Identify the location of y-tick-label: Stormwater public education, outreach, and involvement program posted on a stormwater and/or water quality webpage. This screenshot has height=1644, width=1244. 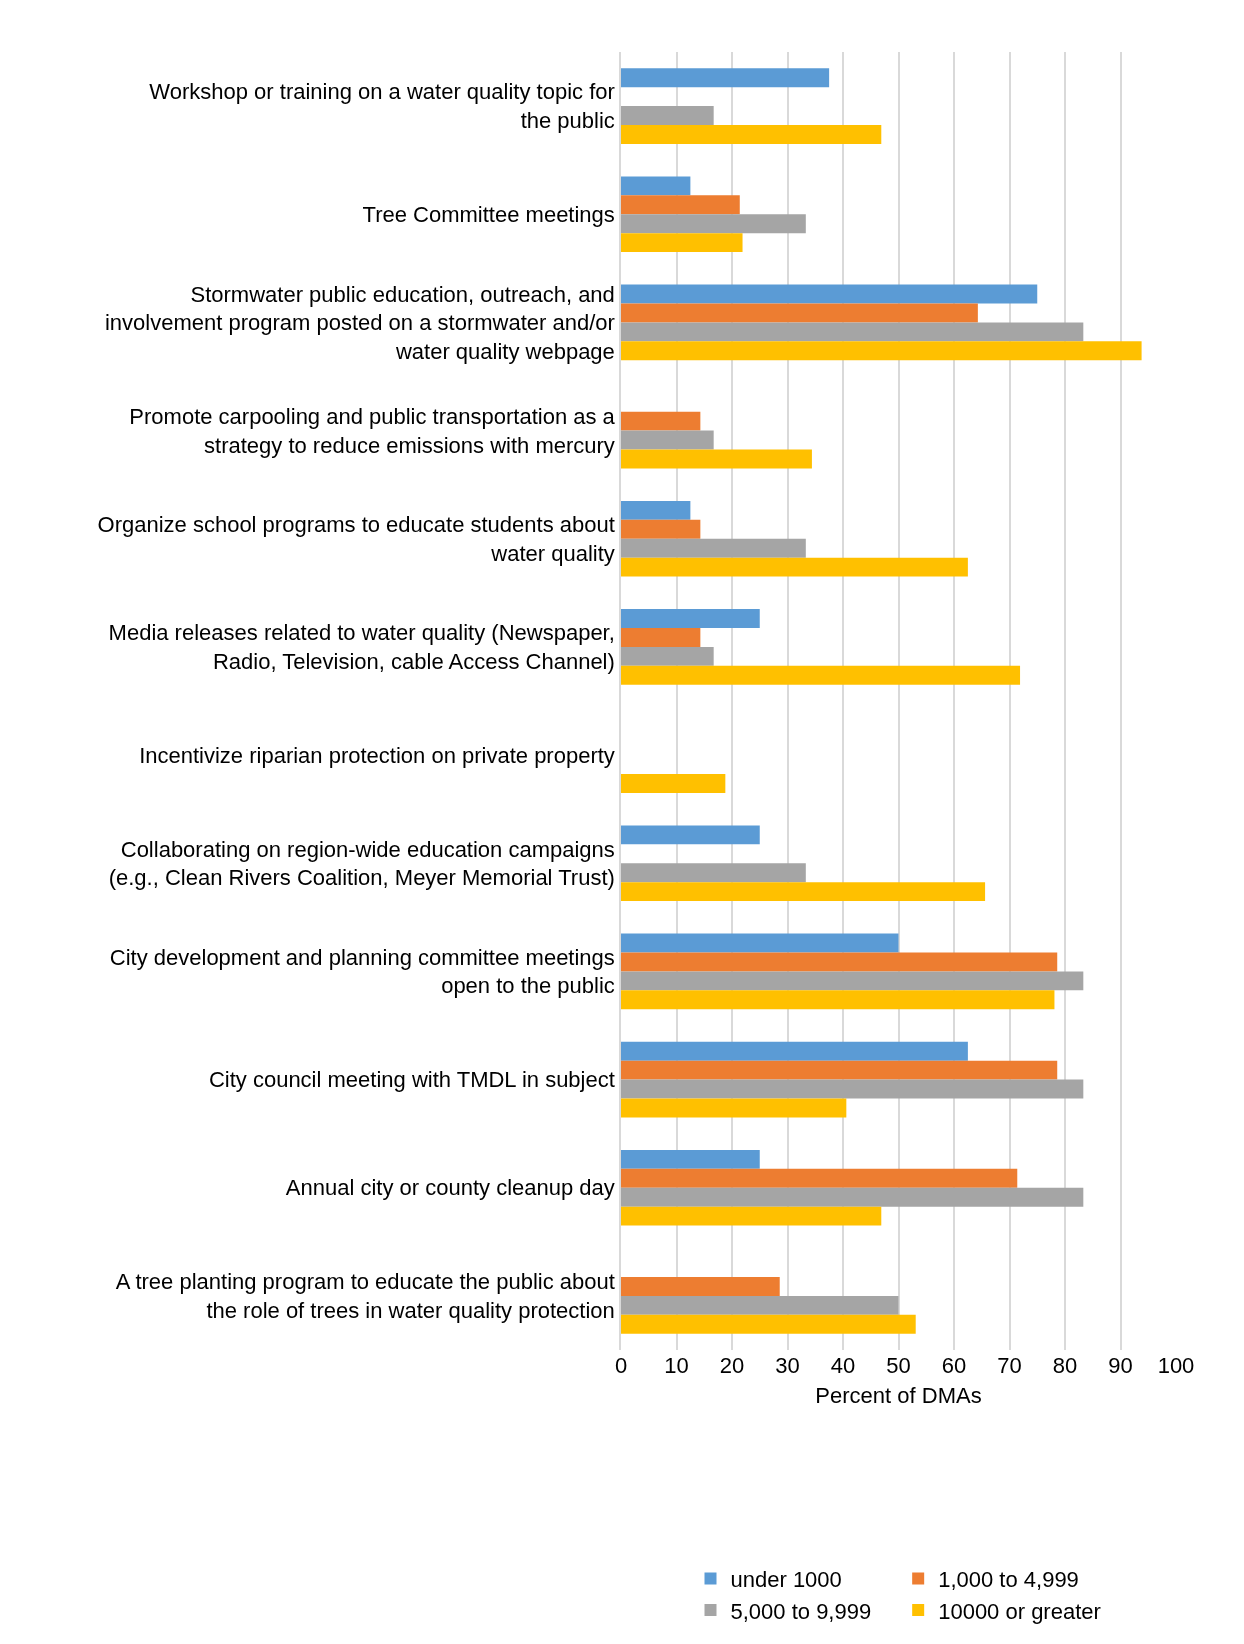
(359, 322).